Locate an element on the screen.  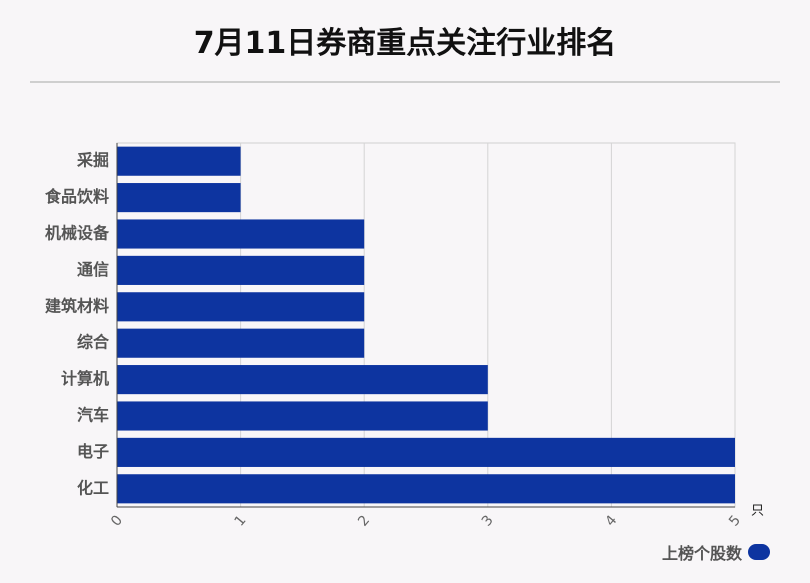
x-tick-label: 5 is located at coordinates (735, 520).